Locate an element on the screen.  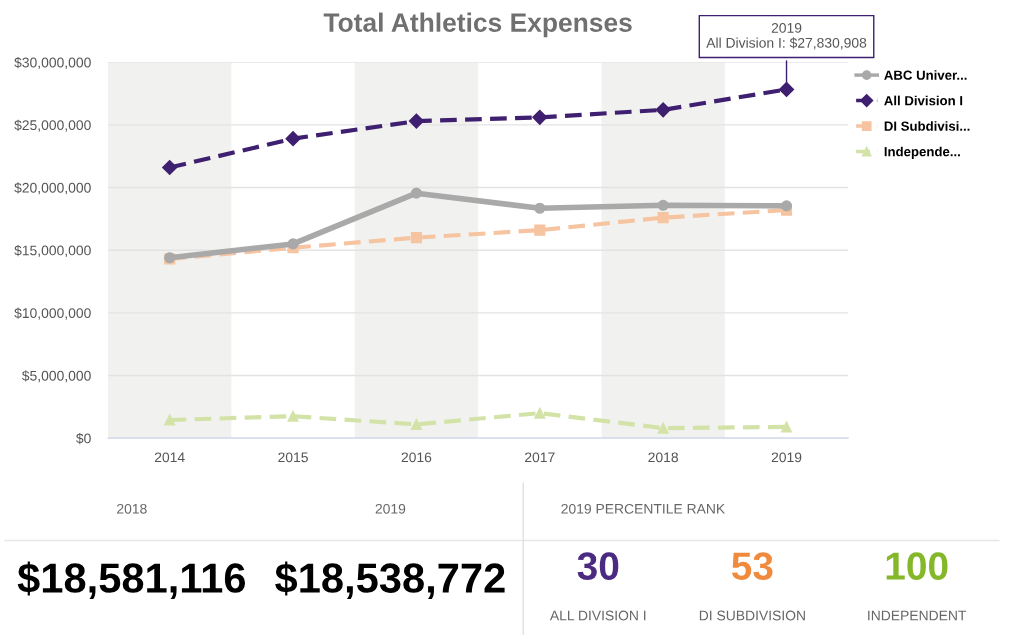
text: 2019 is located at coordinates (390, 508).